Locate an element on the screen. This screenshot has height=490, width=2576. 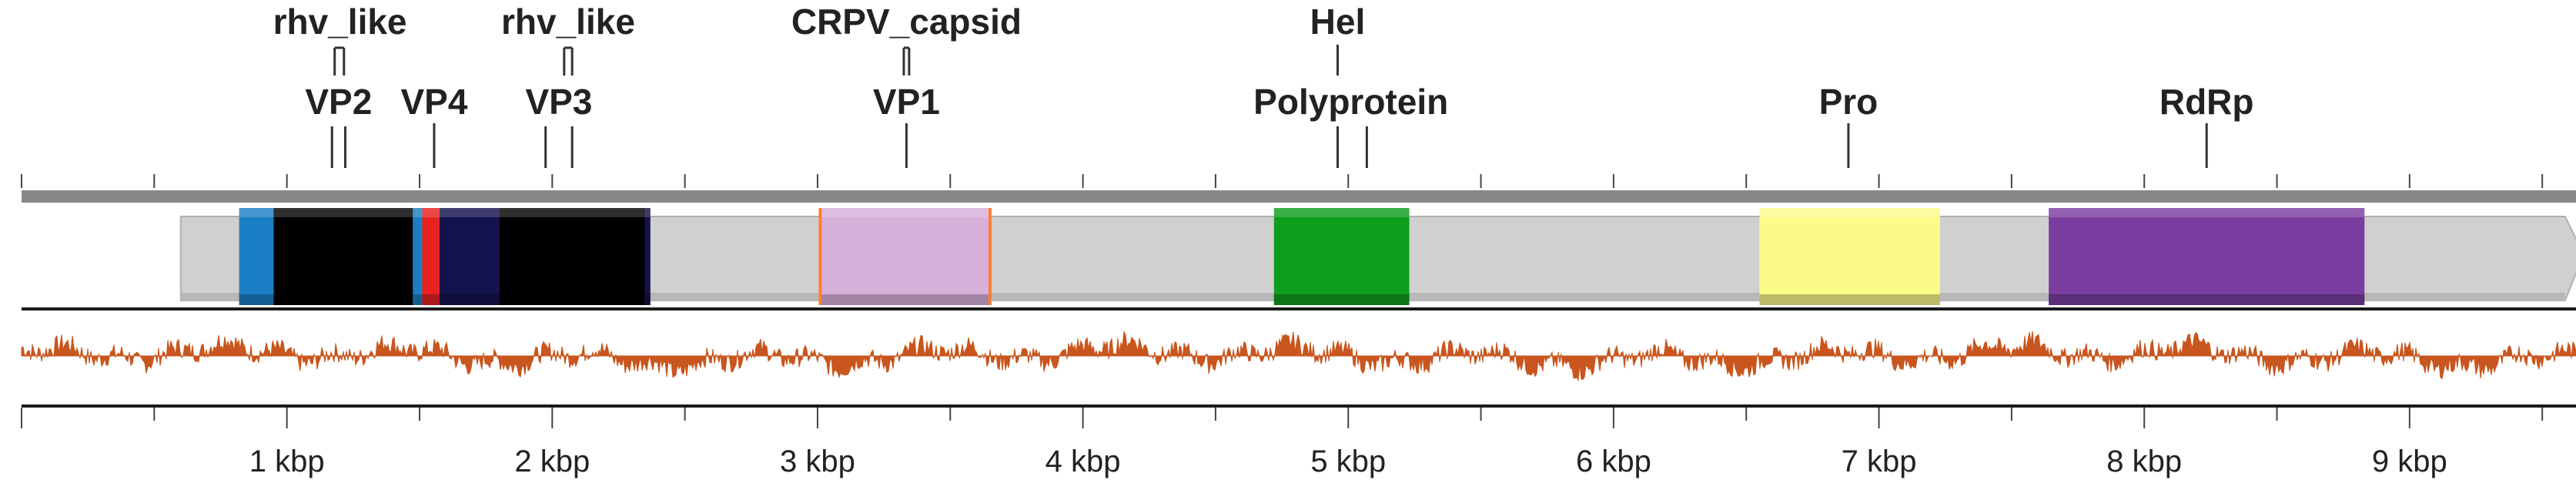
annotation-label: Polyprotein is located at coordinates (1351, 102).